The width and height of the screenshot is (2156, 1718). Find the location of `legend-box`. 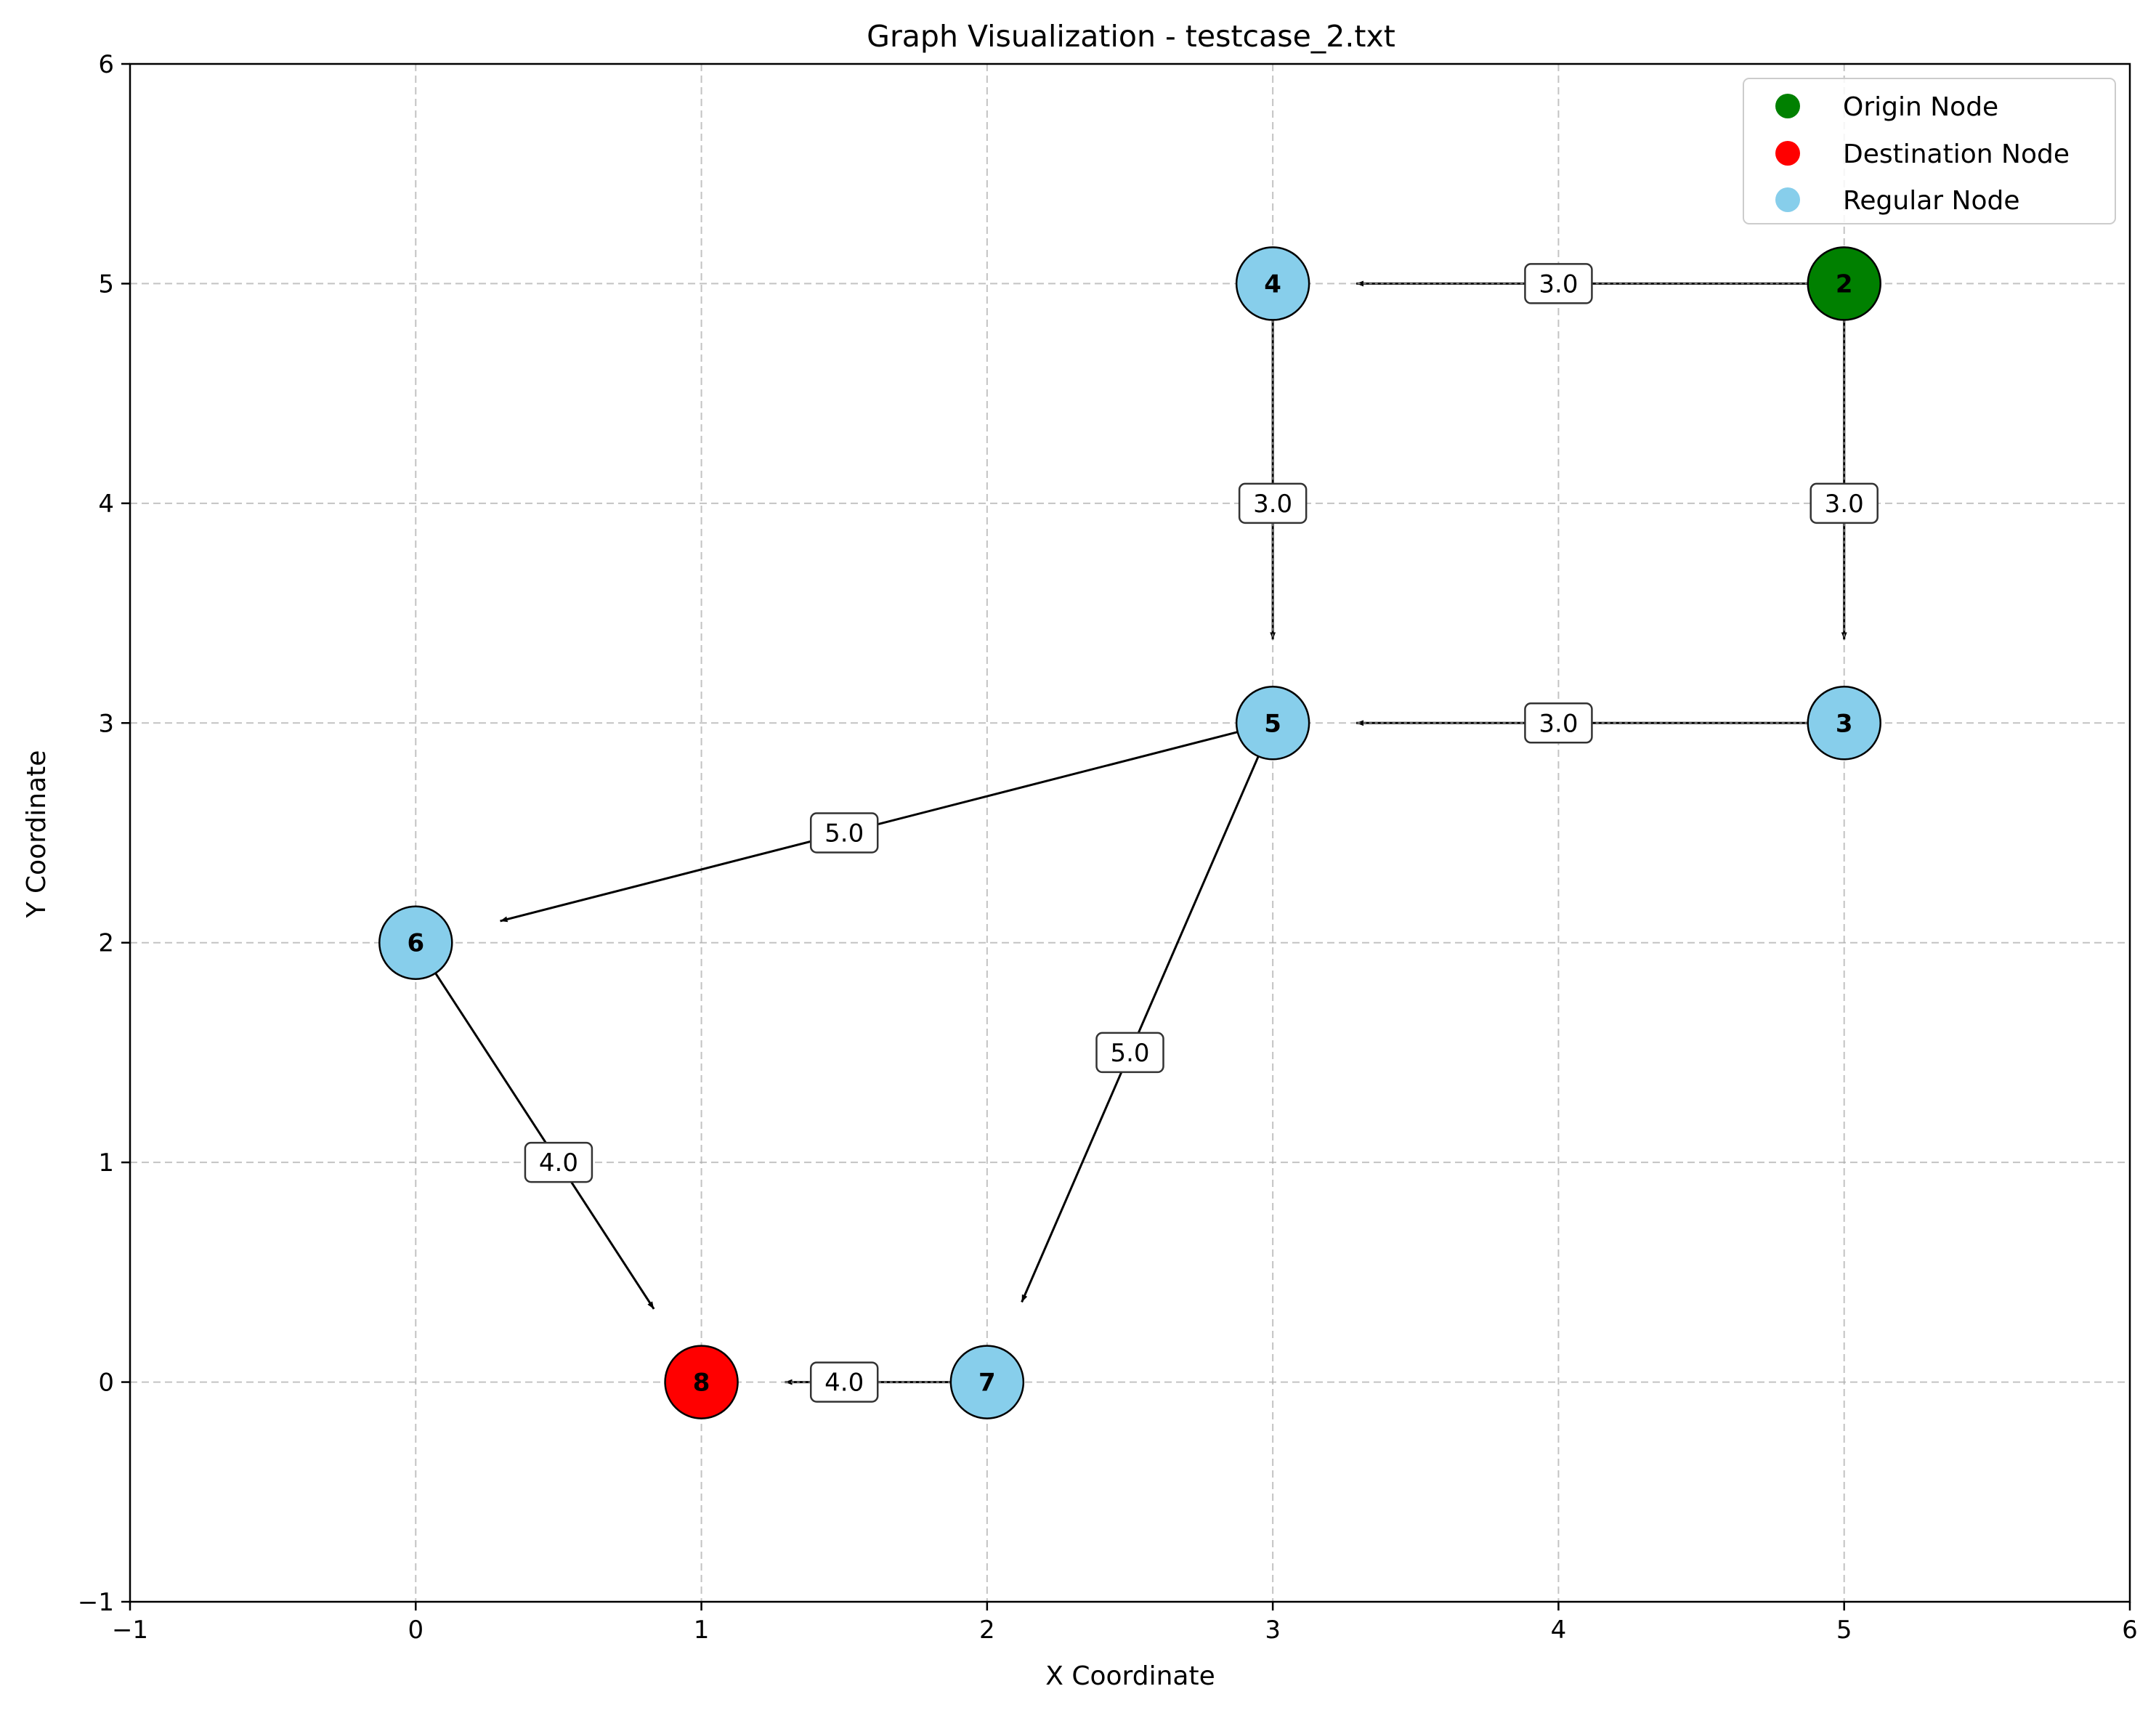

legend-box is located at coordinates (1929, 151).